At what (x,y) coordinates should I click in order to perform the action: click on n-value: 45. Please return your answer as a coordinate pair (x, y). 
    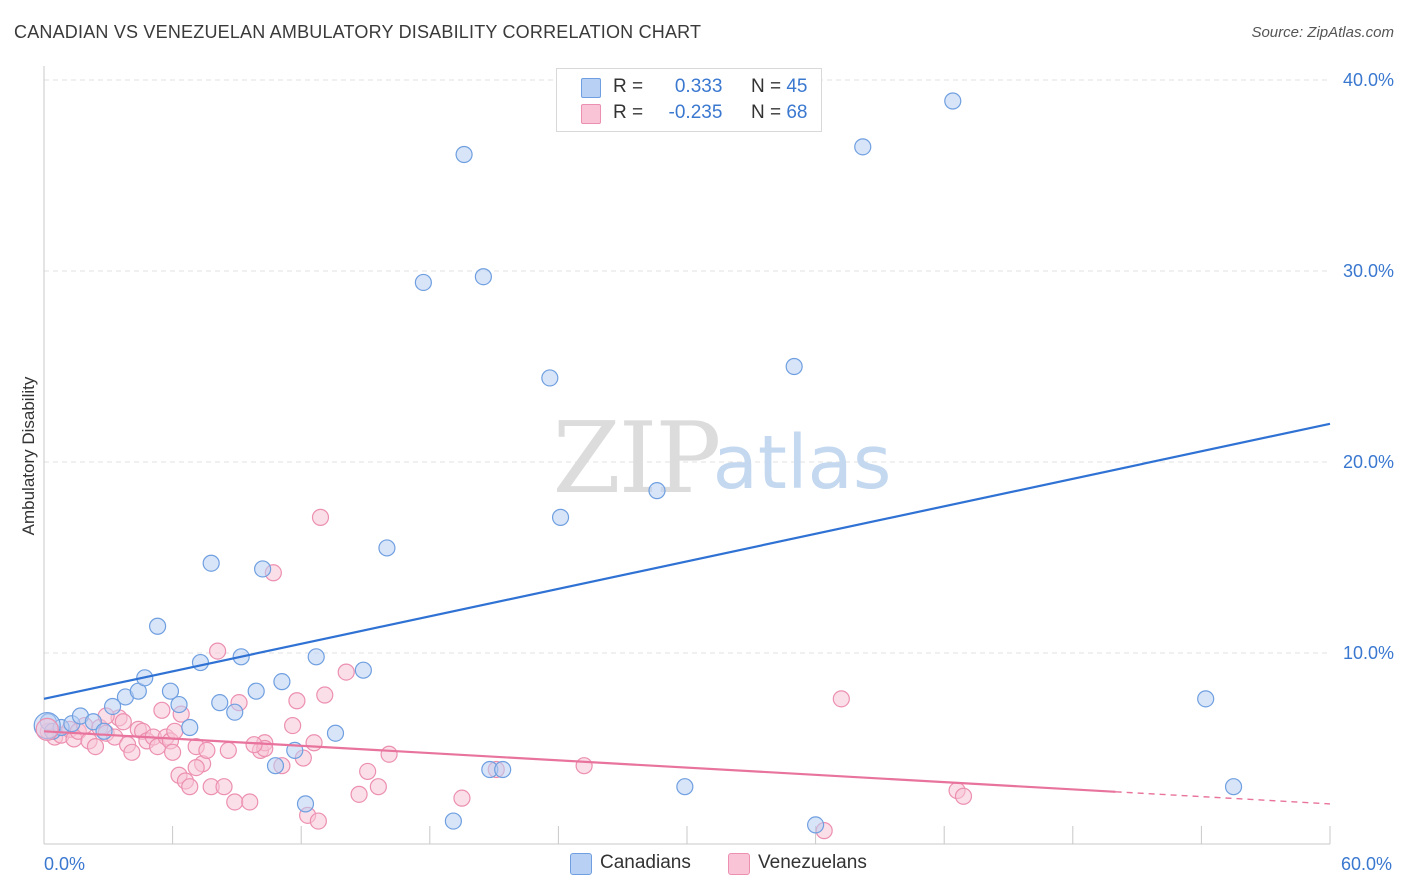
    Looking at the image, I should click on (797, 86).